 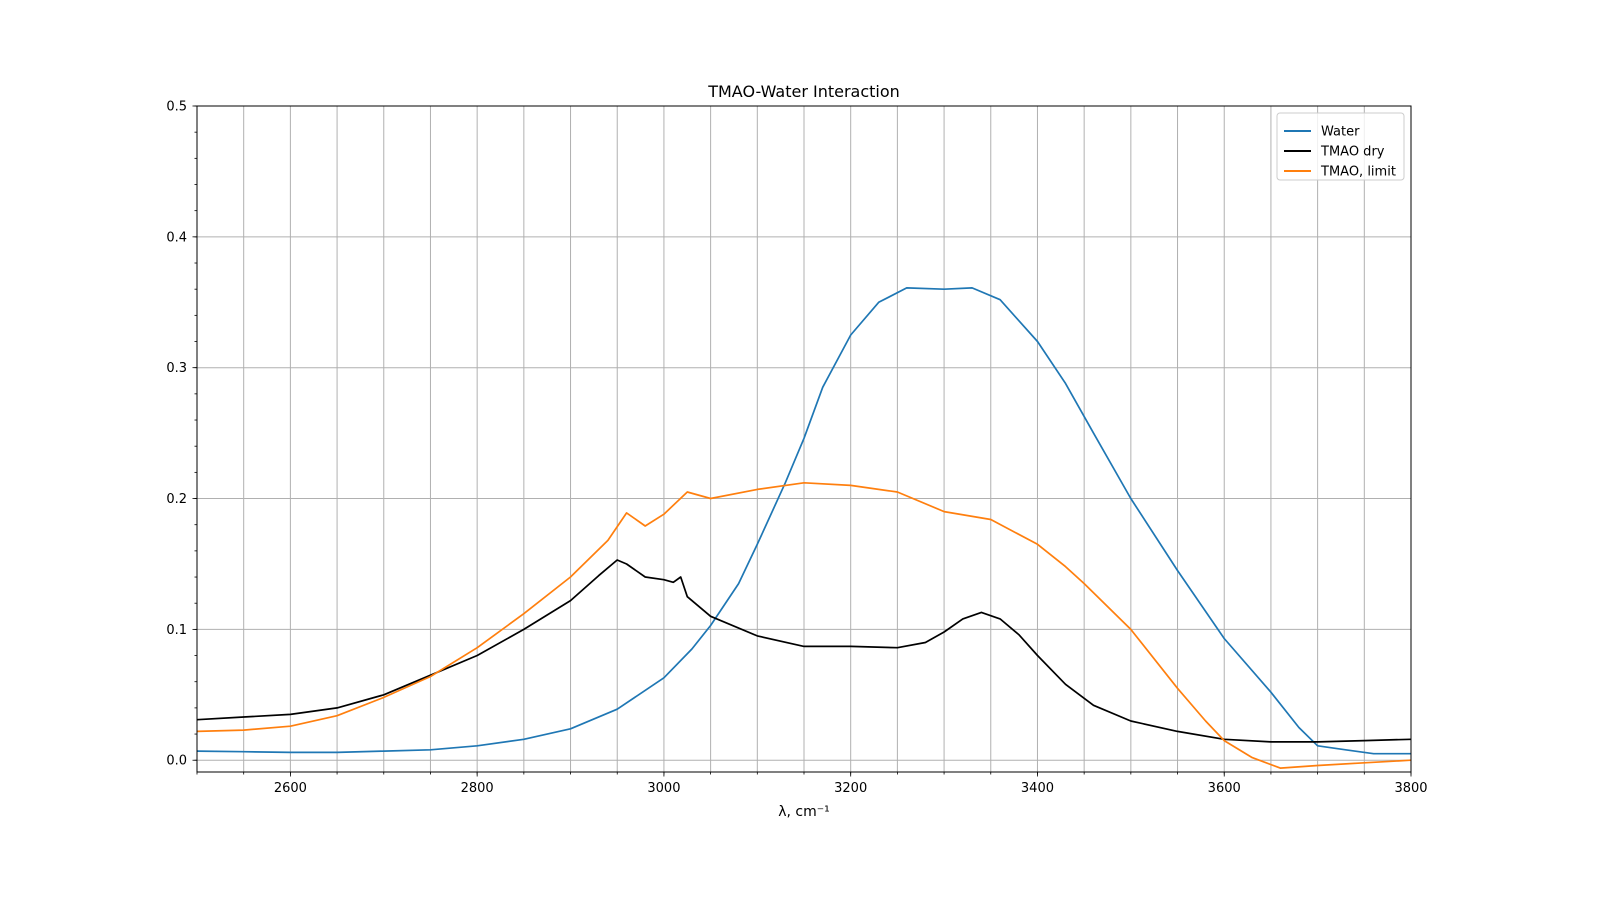 I want to click on legend-box, so click(x=1340, y=146).